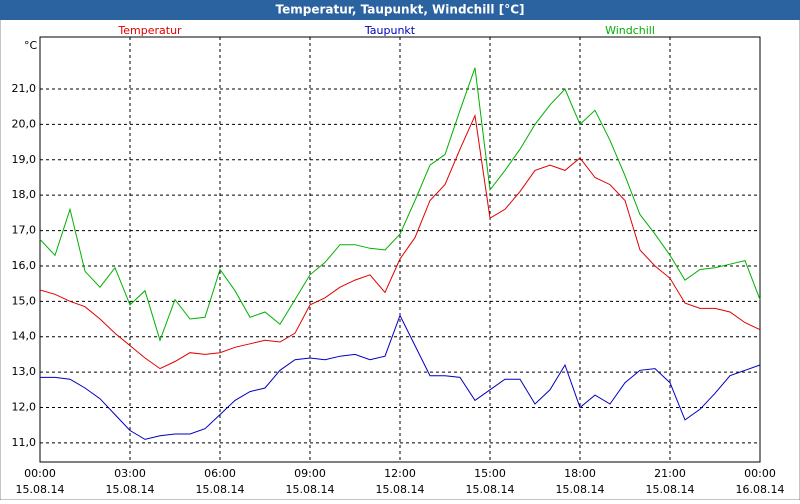 The width and height of the screenshot is (800, 504). Describe the element at coordinates (400, 473) in the screenshot. I see `x-tick-label: 12:00` at that location.